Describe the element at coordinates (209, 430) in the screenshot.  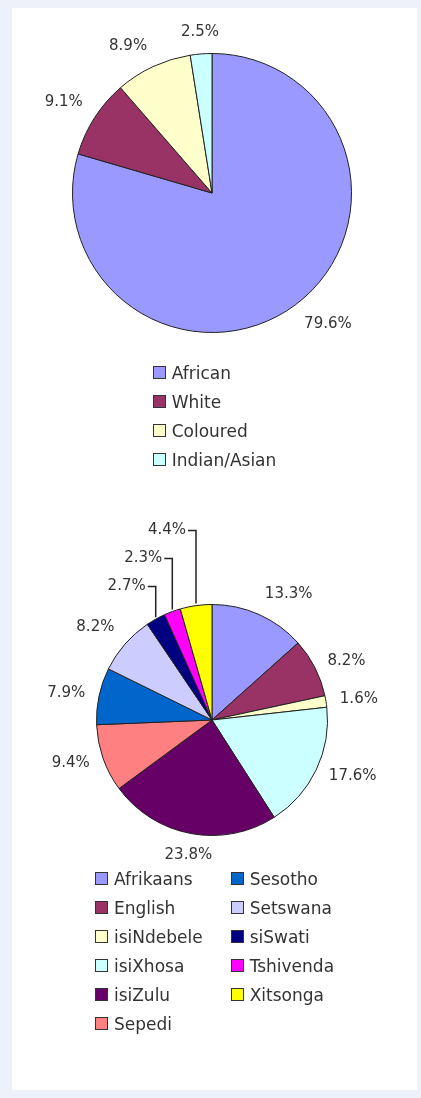
I see `legend-label: Coloured` at that location.